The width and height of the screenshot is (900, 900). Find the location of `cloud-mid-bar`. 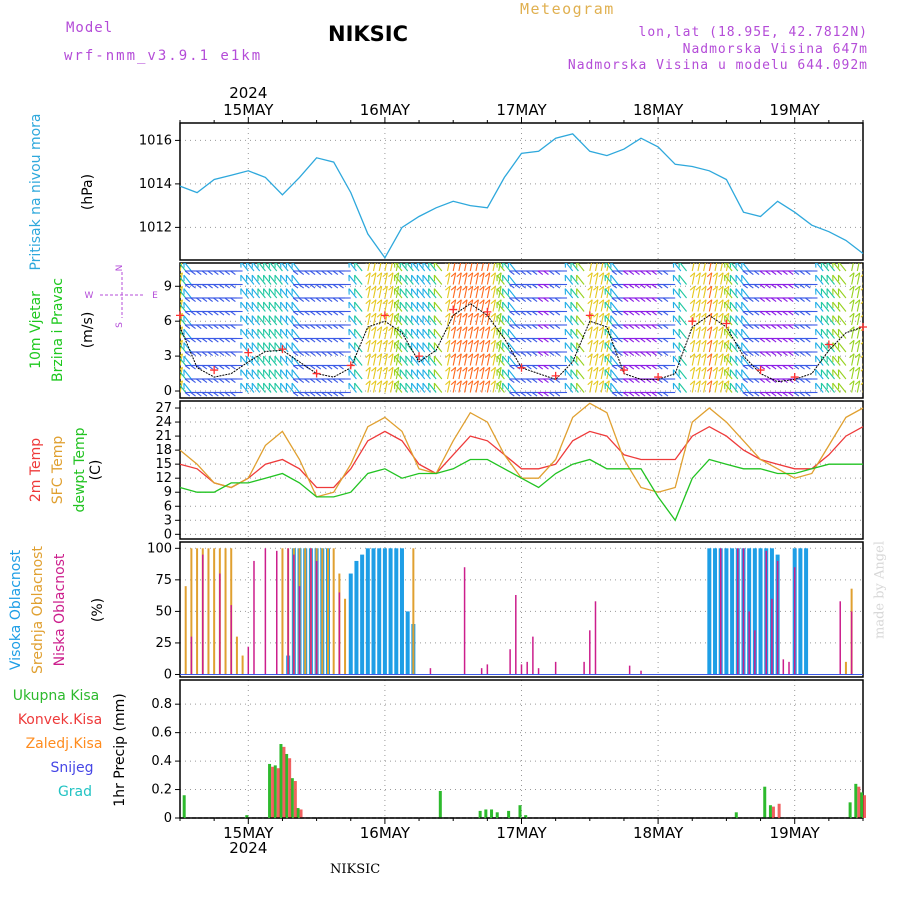

cloud-mid-bar is located at coordinates (197, 611).